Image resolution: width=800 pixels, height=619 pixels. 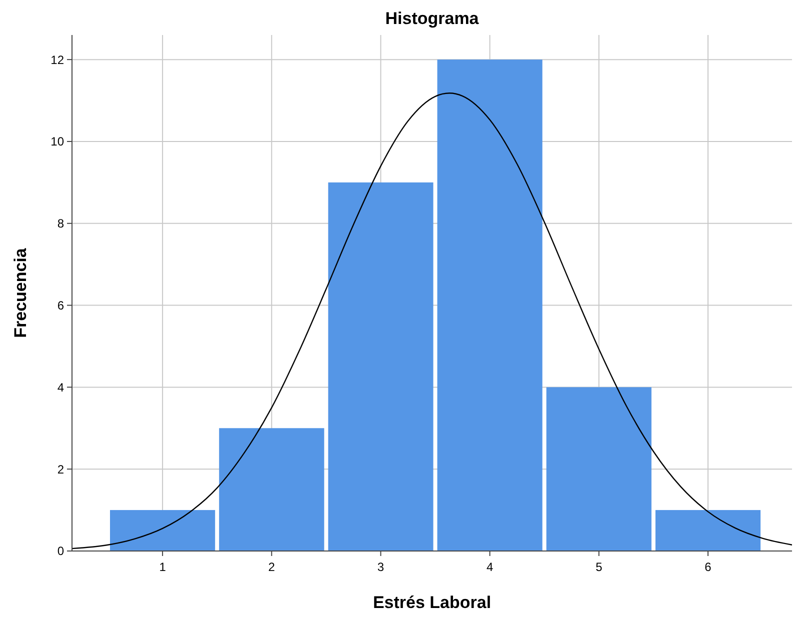 What do you see at coordinates (432, 18) in the screenshot?
I see `chart-title: Histograma` at bounding box center [432, 18].